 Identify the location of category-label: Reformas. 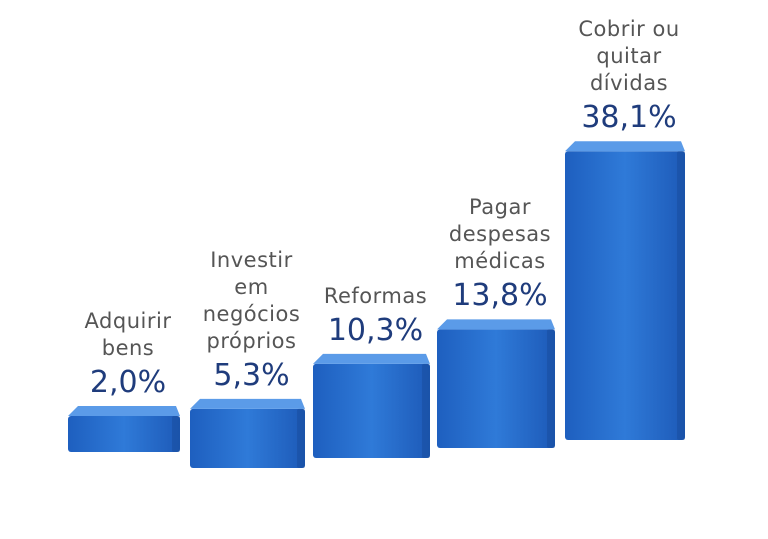
(375, 295).